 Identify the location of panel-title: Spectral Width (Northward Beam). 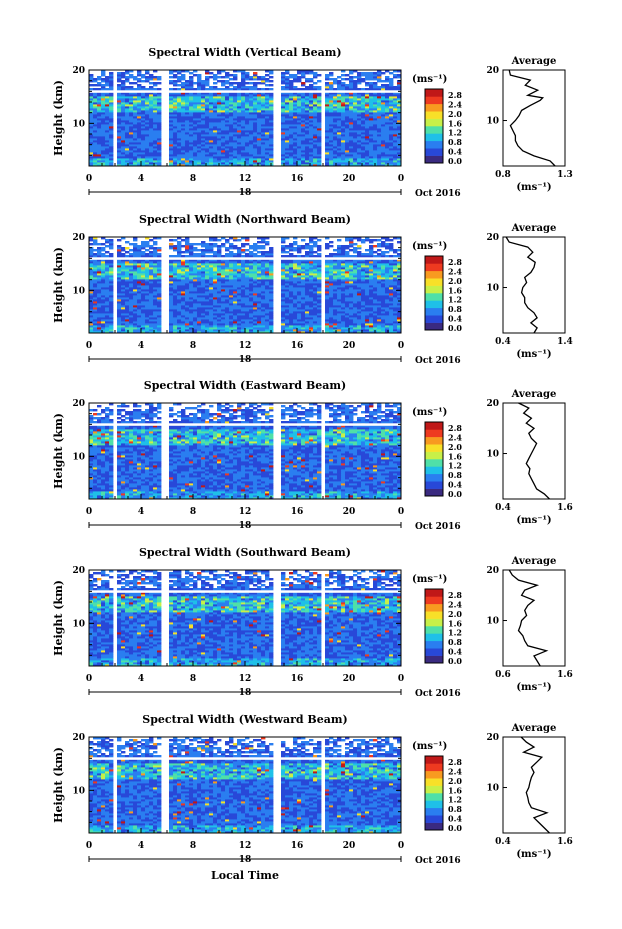
(245, 219).